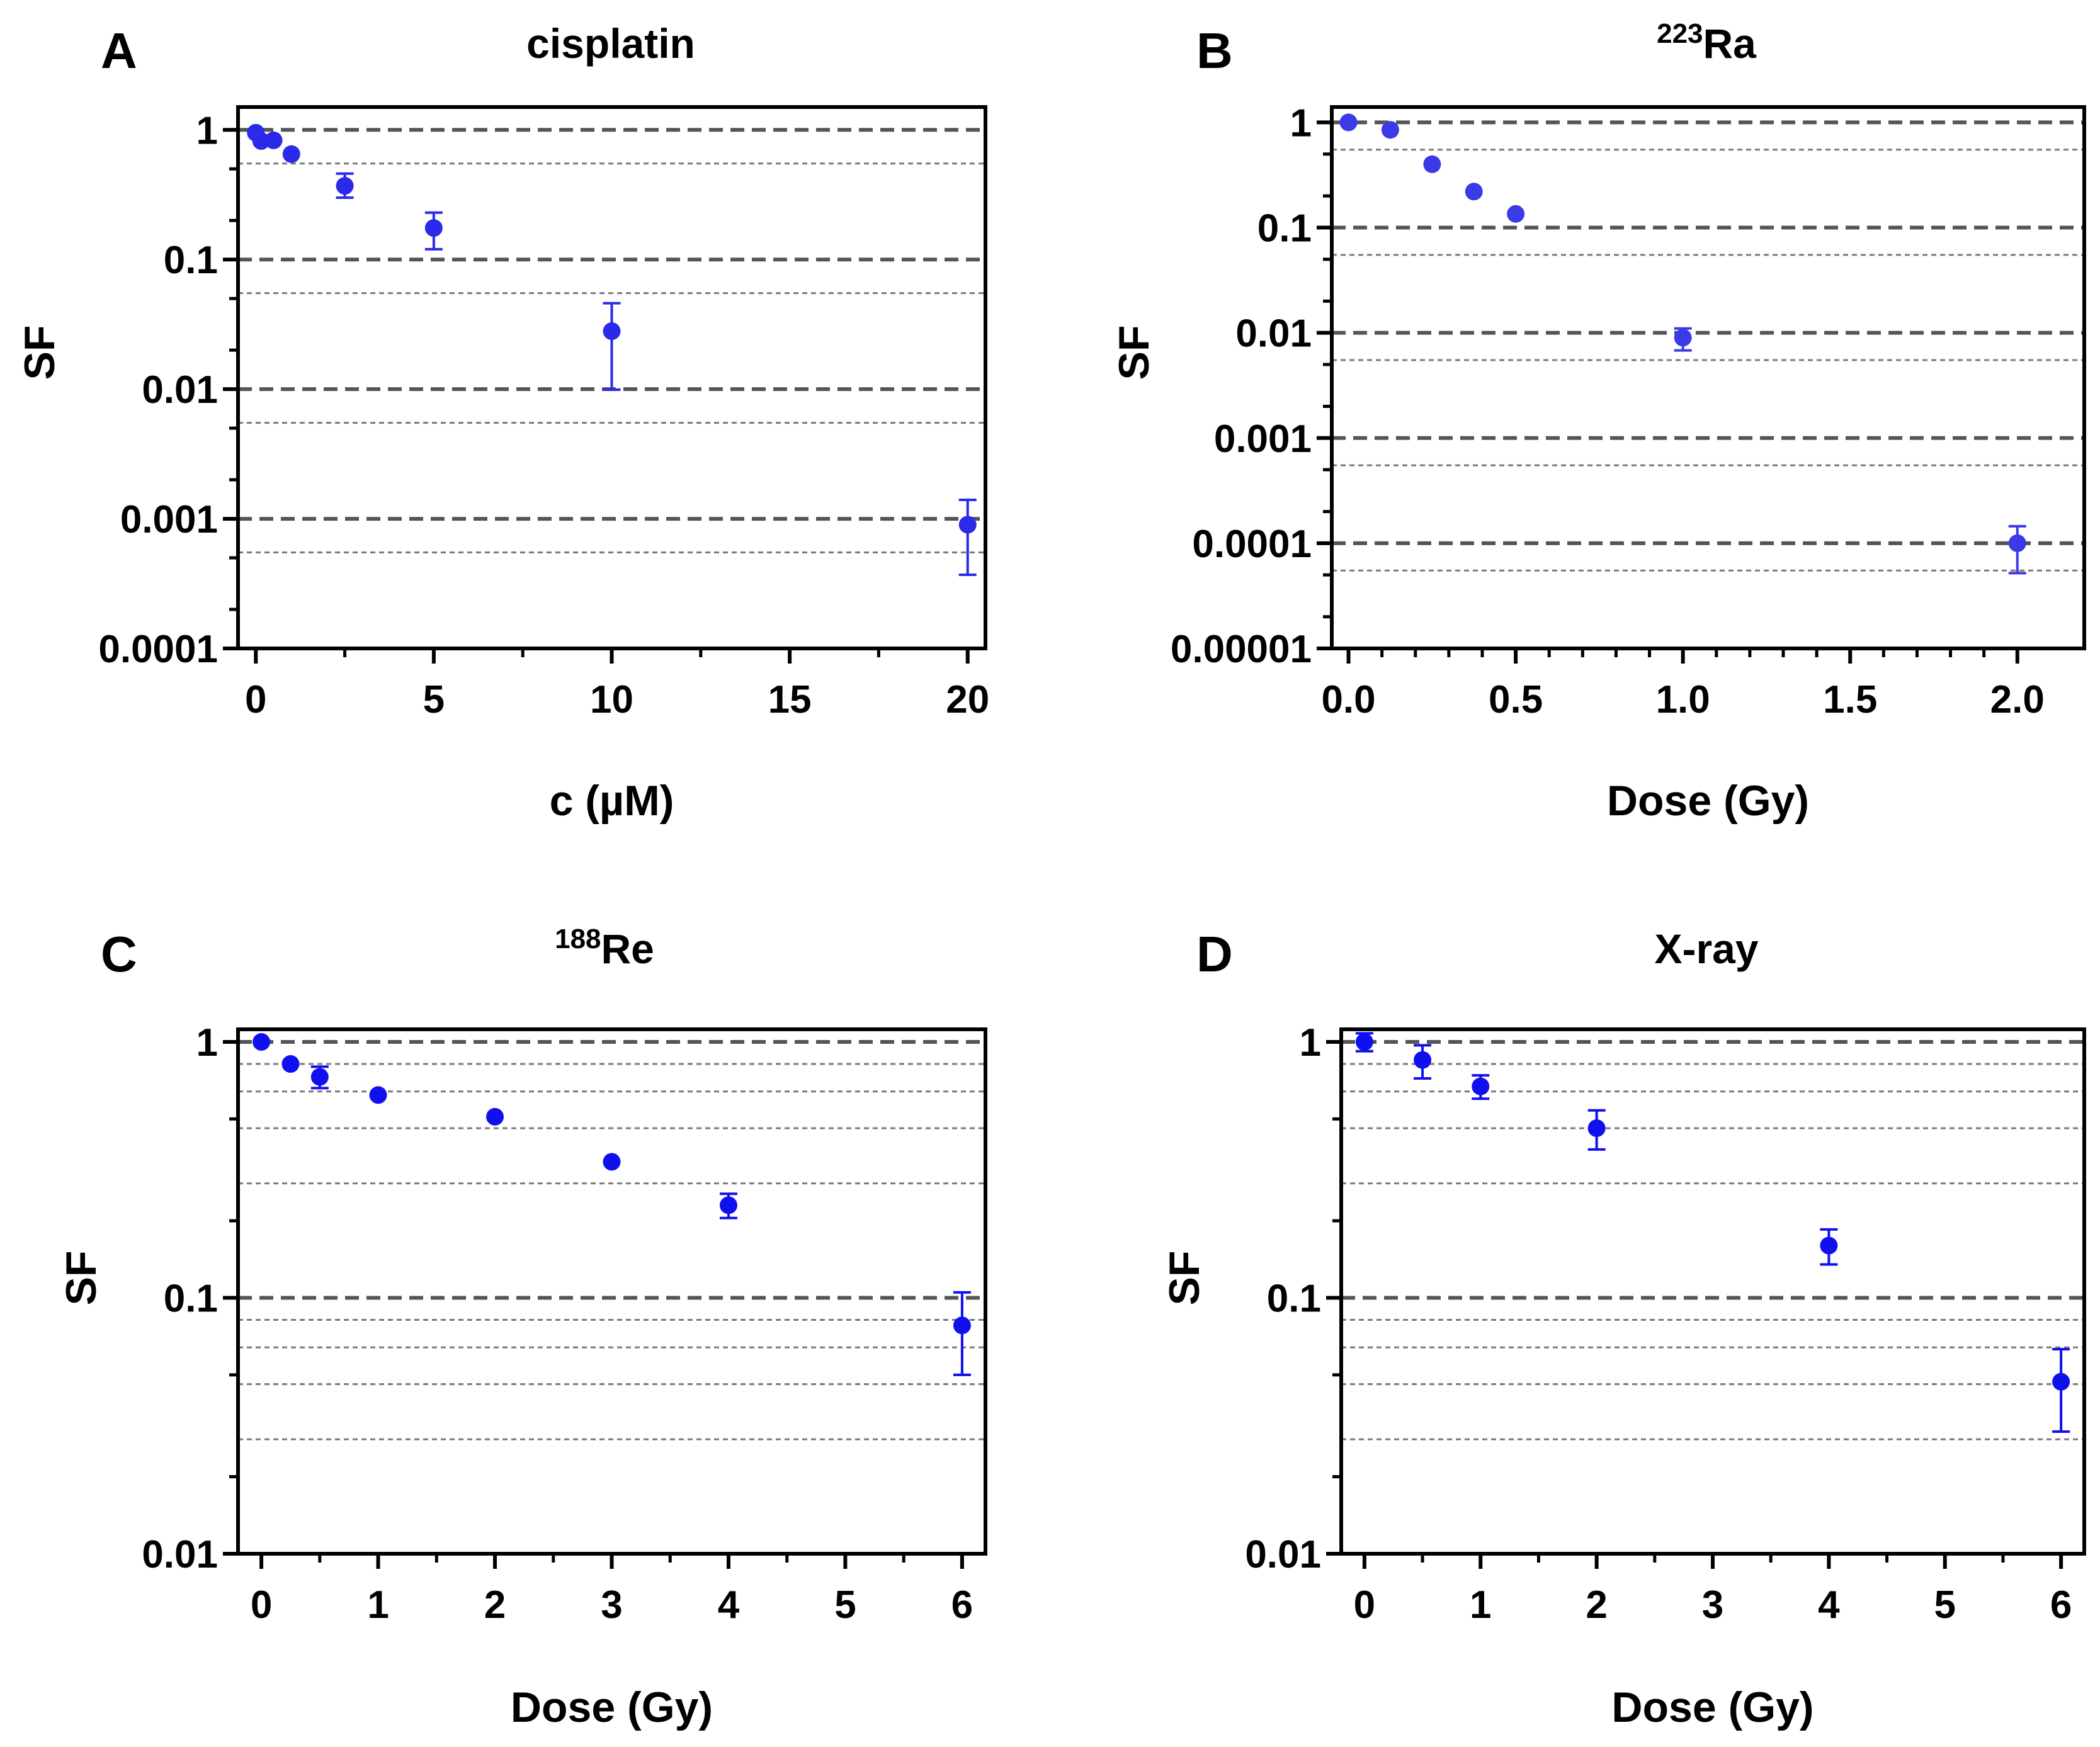 The image size is (2100, 1747). Describe the element at coordinates (612, 801) in the screenshot. I see `x-axis-label: c (µM)` at that location.